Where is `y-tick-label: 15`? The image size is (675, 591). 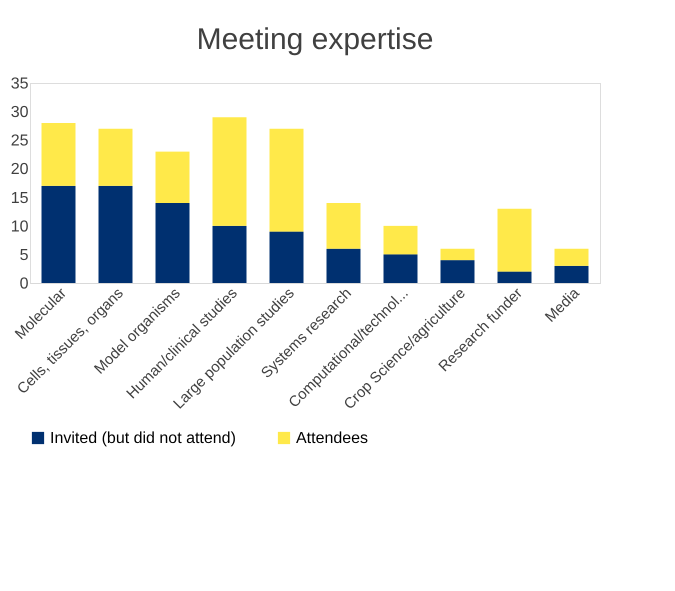 y-tick-label: 15 is located at coordinates (19, 198).